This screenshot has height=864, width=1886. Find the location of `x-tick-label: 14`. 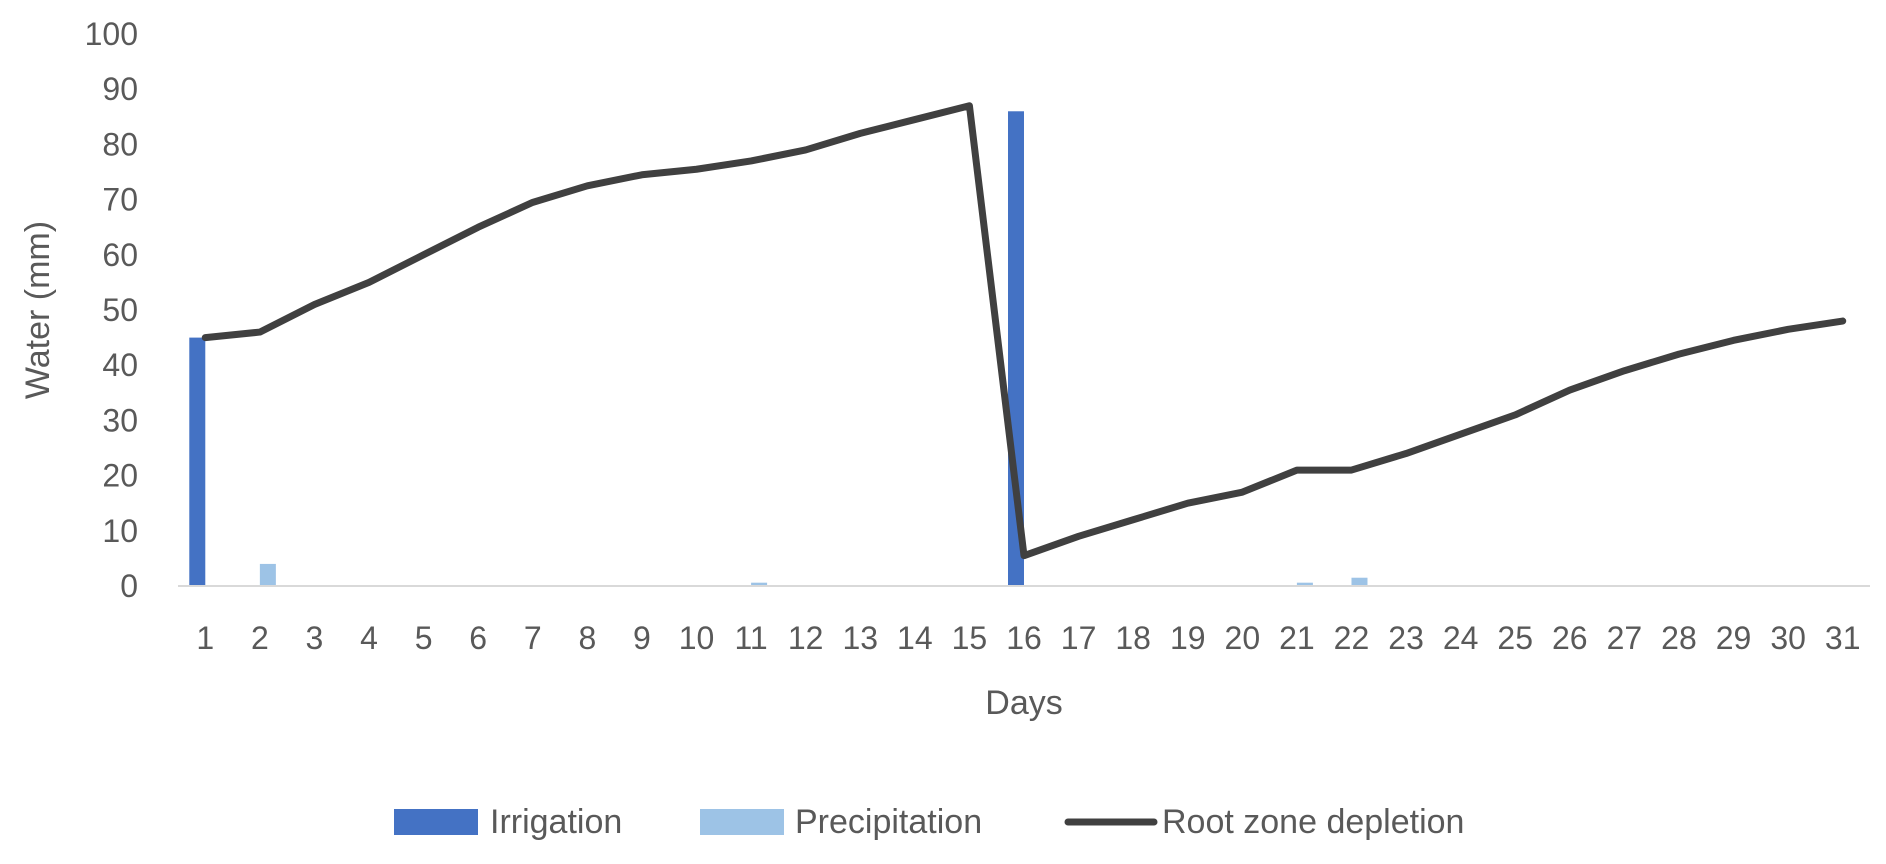

x-tick-label: 14 is located at coordinates (915, 638).